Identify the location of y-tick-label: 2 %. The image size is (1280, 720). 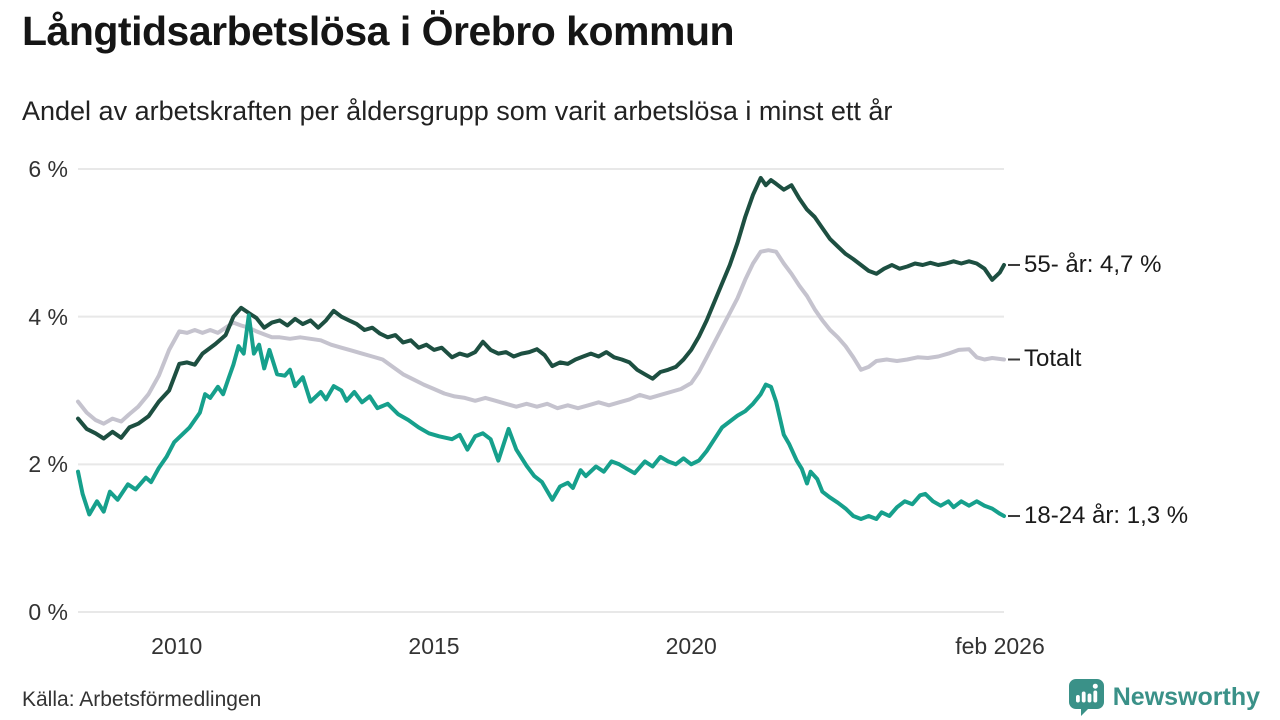
(48, 464).